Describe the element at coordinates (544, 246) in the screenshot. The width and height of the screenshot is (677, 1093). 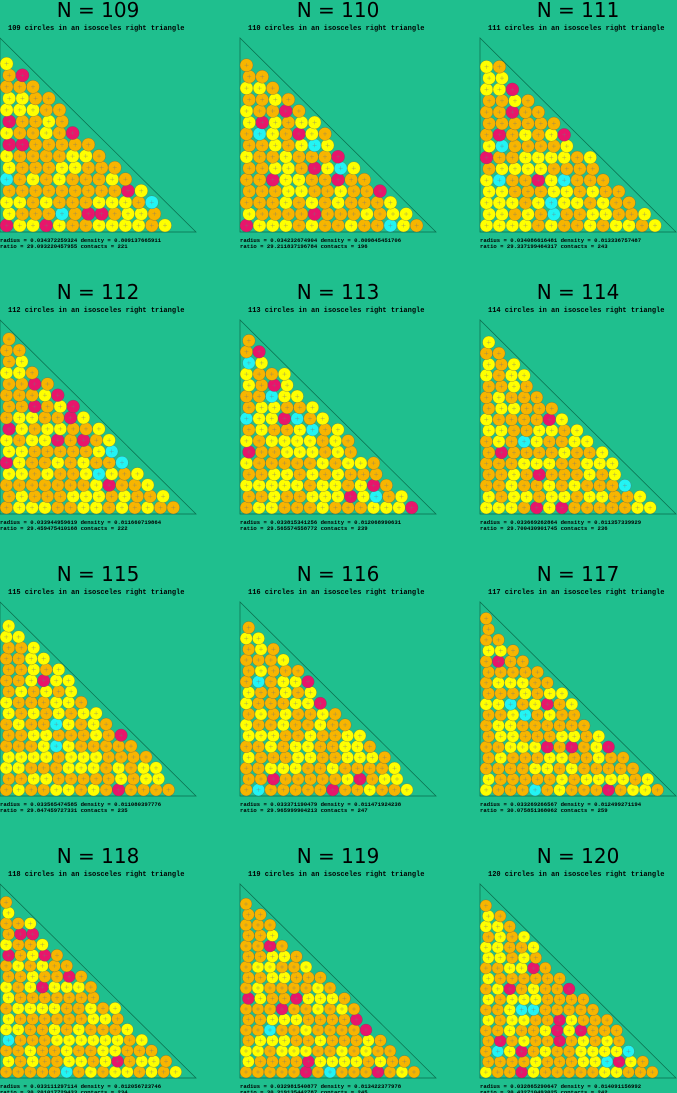
I see `stats-line: ratio = 29.337199464317 contacts = 243` at that location.